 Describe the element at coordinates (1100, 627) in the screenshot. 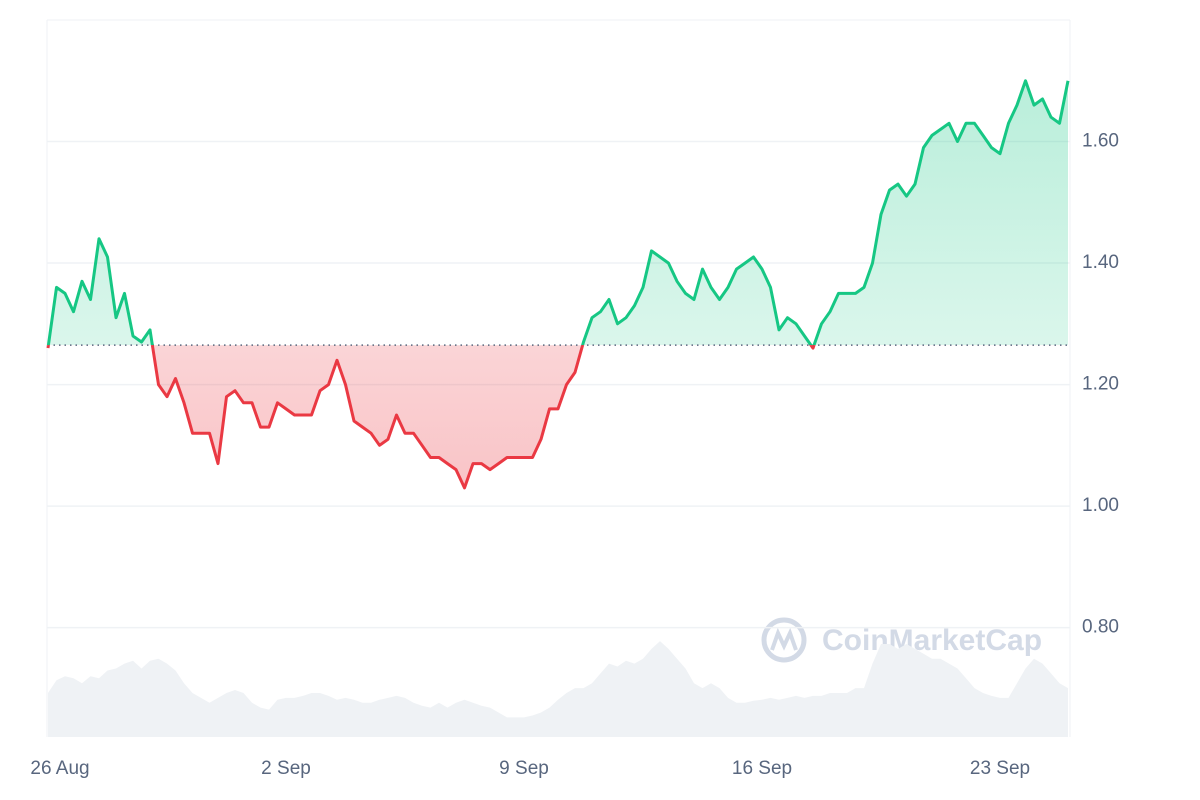

I see `y-tick-label: 0.80` at that location.